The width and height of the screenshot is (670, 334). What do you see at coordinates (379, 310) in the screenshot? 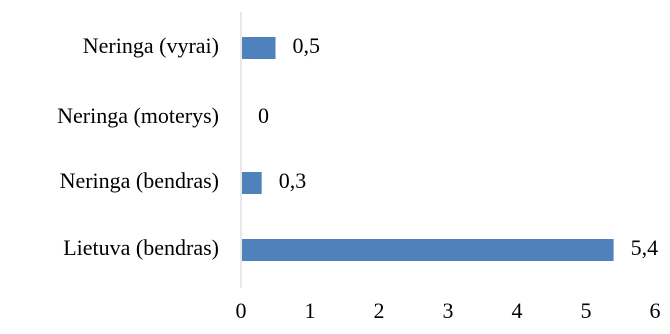
I see `x-tick-label-2: 2` at bounding box center [379, 310].